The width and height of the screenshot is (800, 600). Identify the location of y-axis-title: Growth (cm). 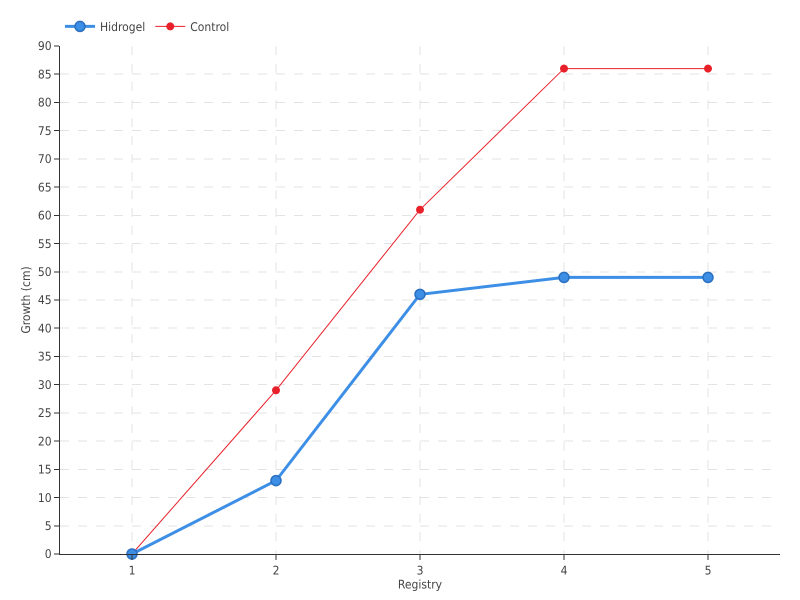
(26, 300).